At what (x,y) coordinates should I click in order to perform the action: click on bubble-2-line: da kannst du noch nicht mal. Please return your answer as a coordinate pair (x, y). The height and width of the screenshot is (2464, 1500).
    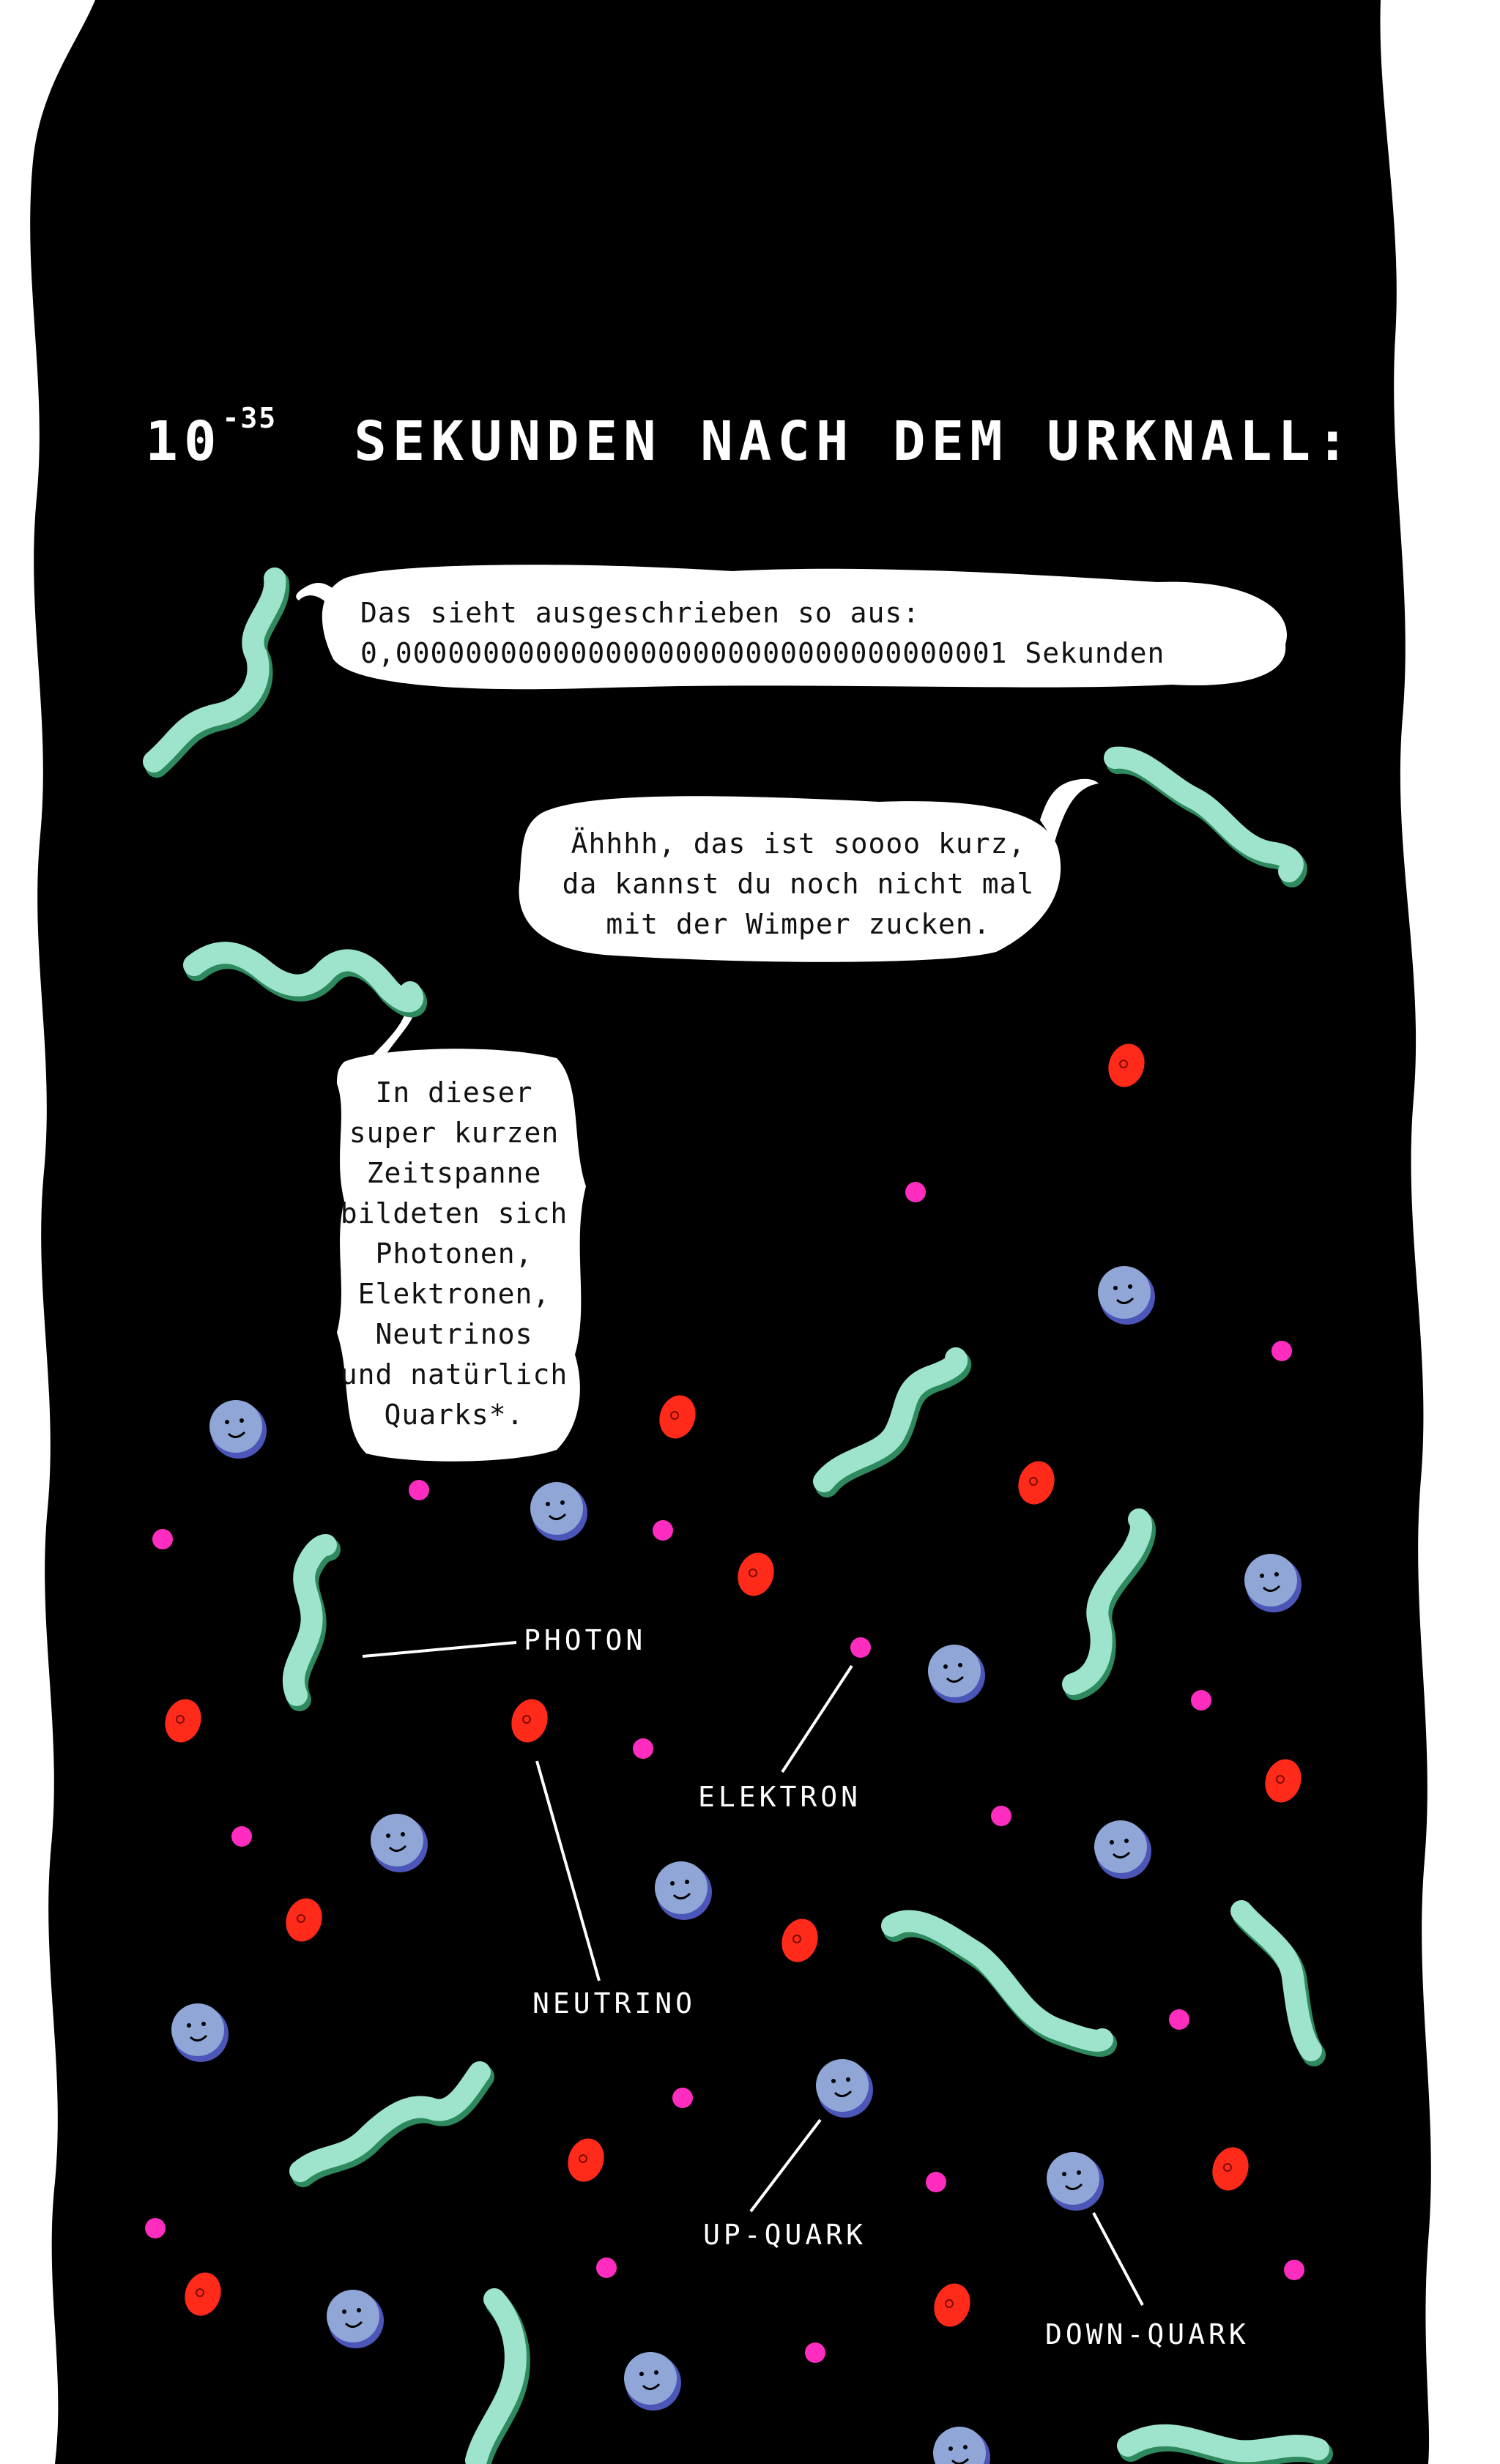
    Looking at the image, I should click on (798, 884).